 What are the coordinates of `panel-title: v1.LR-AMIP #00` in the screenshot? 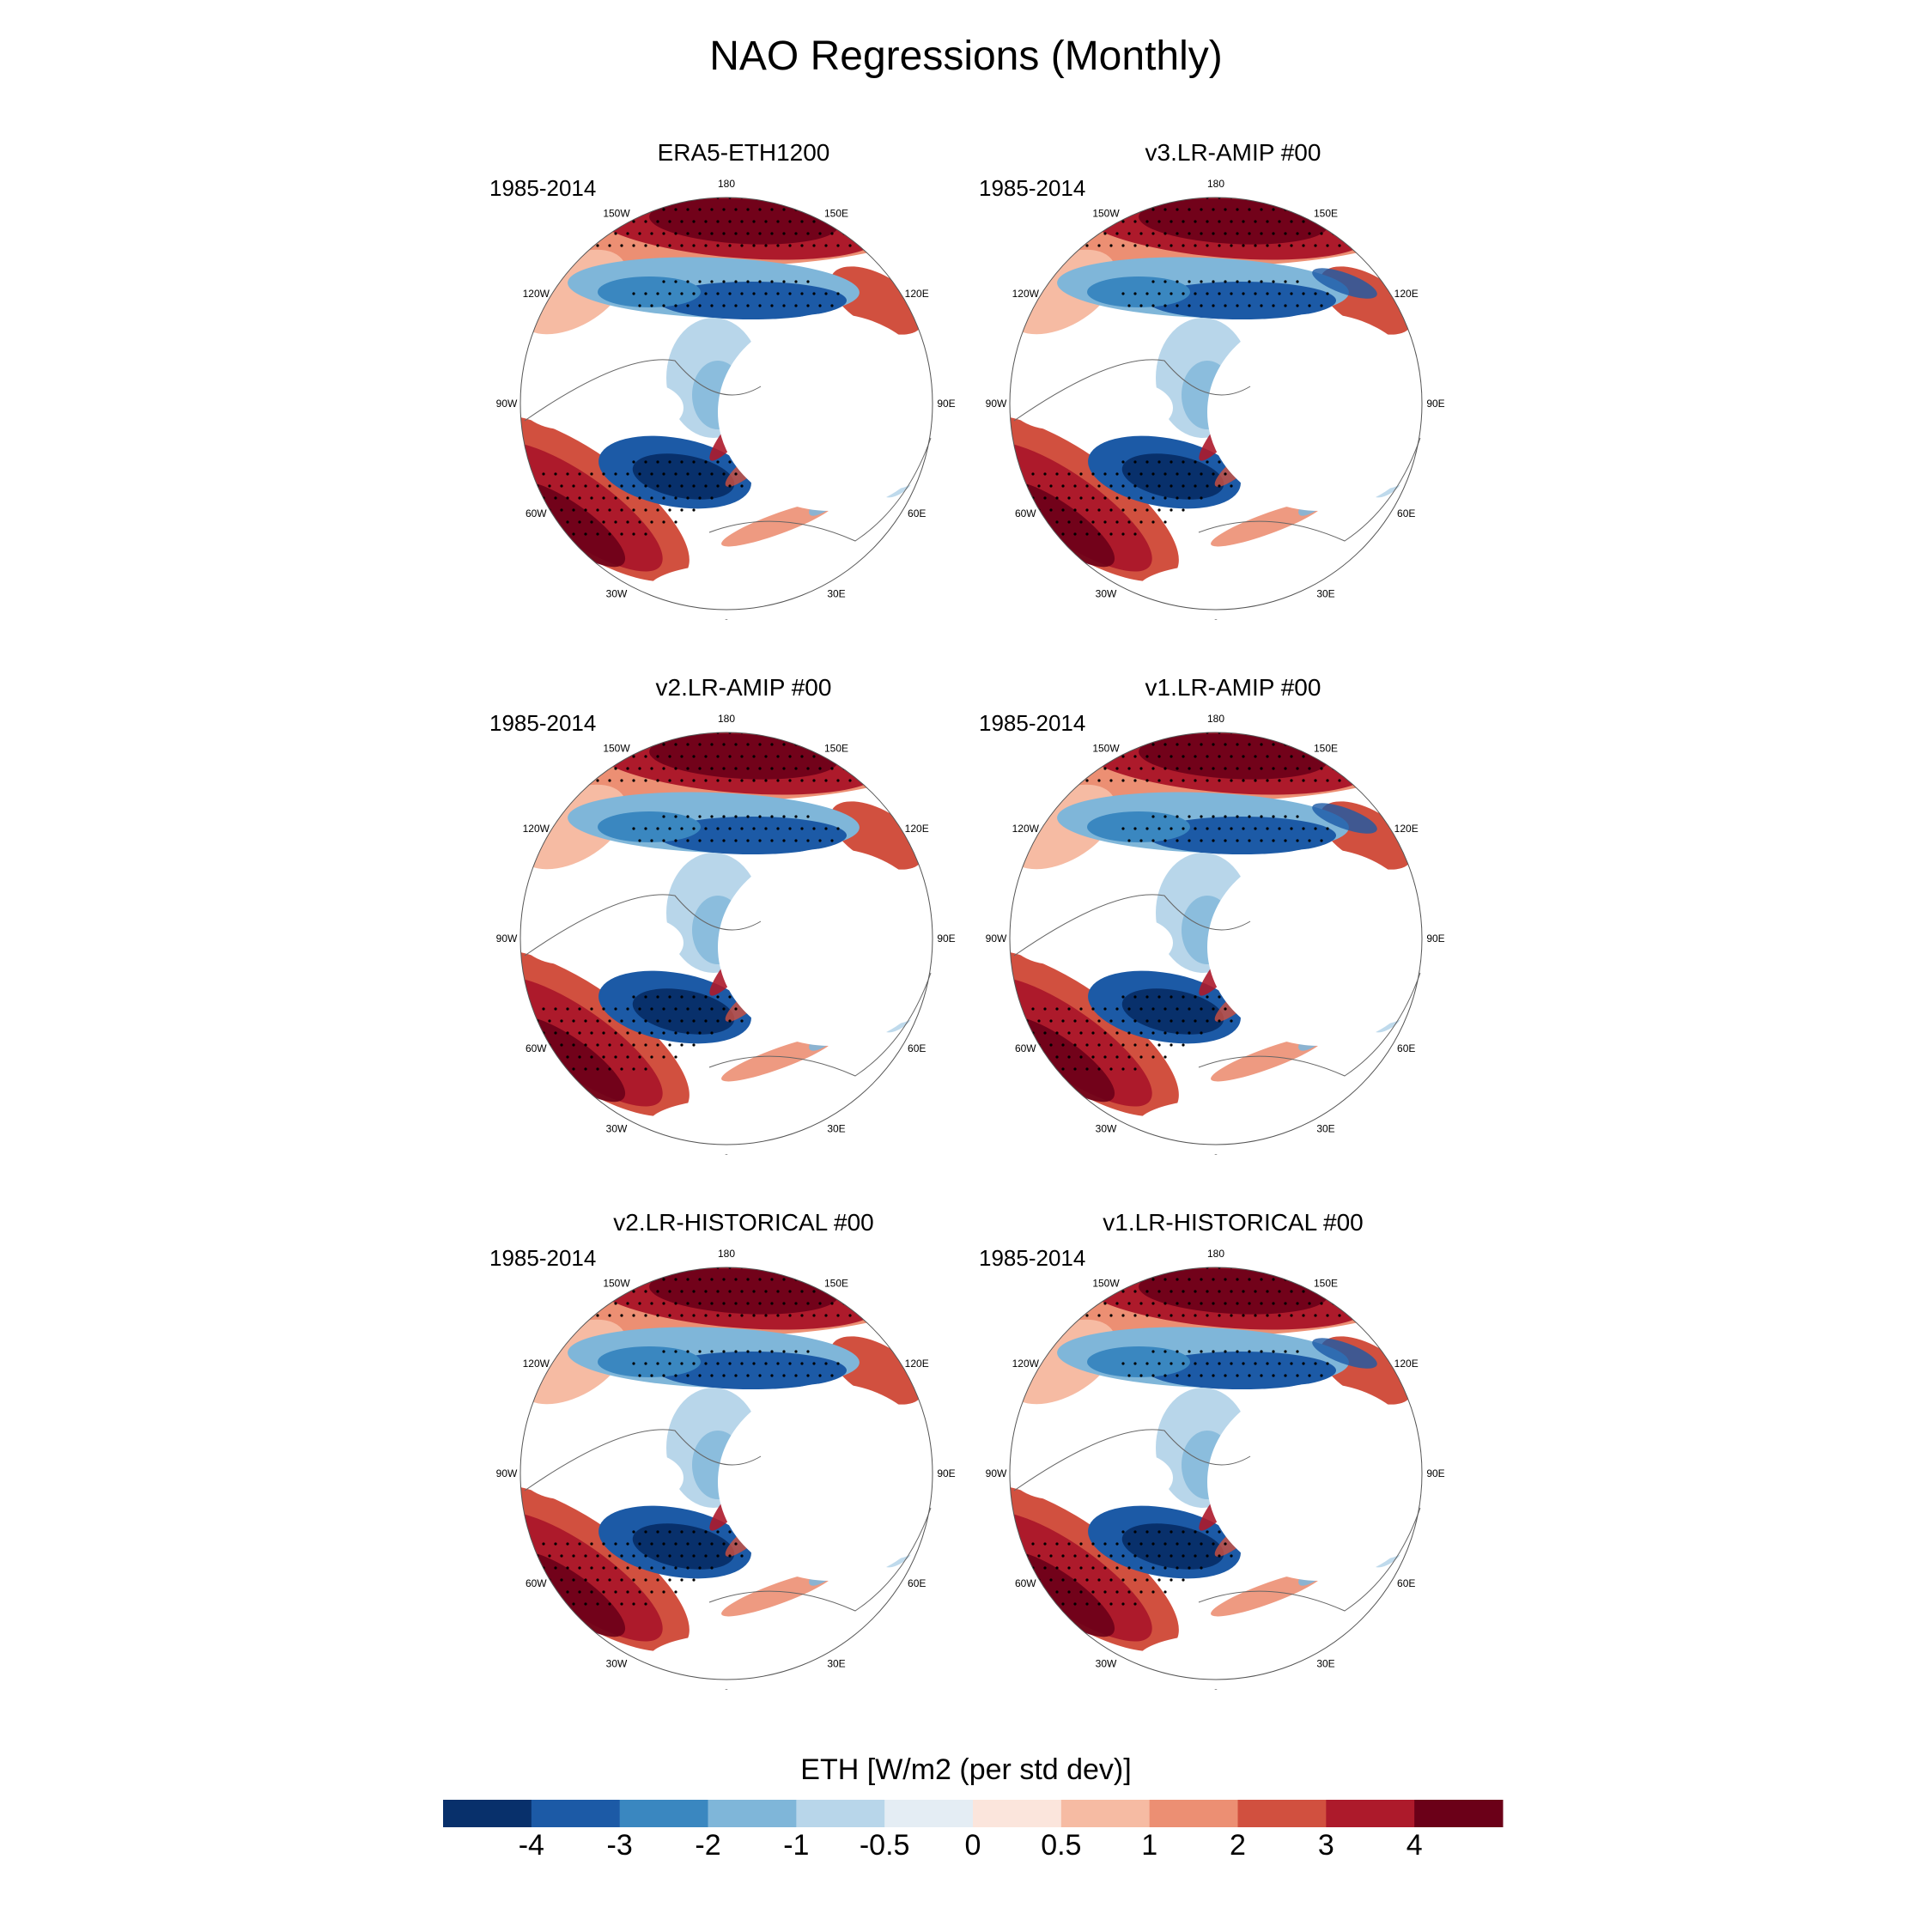 It's located at (1233, 687).